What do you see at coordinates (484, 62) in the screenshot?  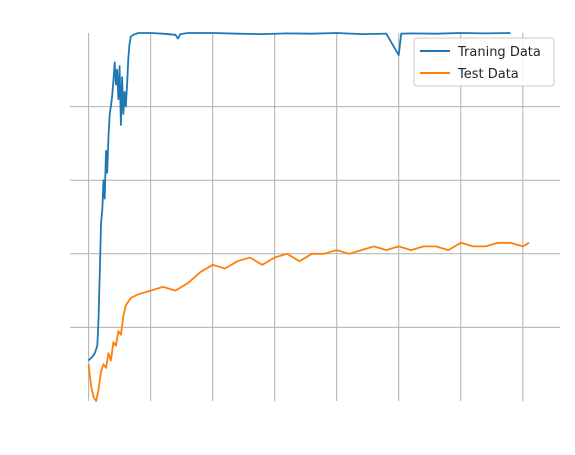 I see `legend: Traning Data Test Data` at bounding box center [484, 62].